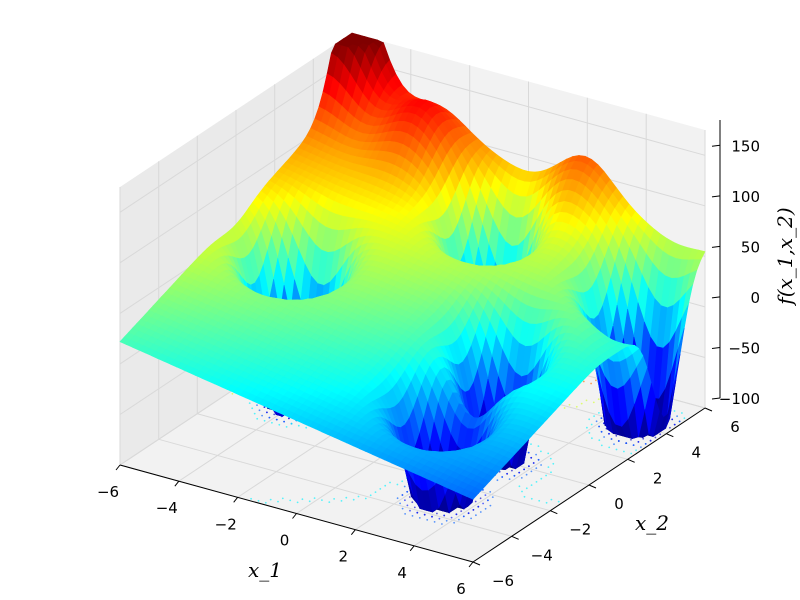 Image resolution: width=800 pixels, height=600 pixels. Describe the element at coordinates (785, 256) in the screenshot. I see `z-axis-label: f(x_1,x_2)` at that location.